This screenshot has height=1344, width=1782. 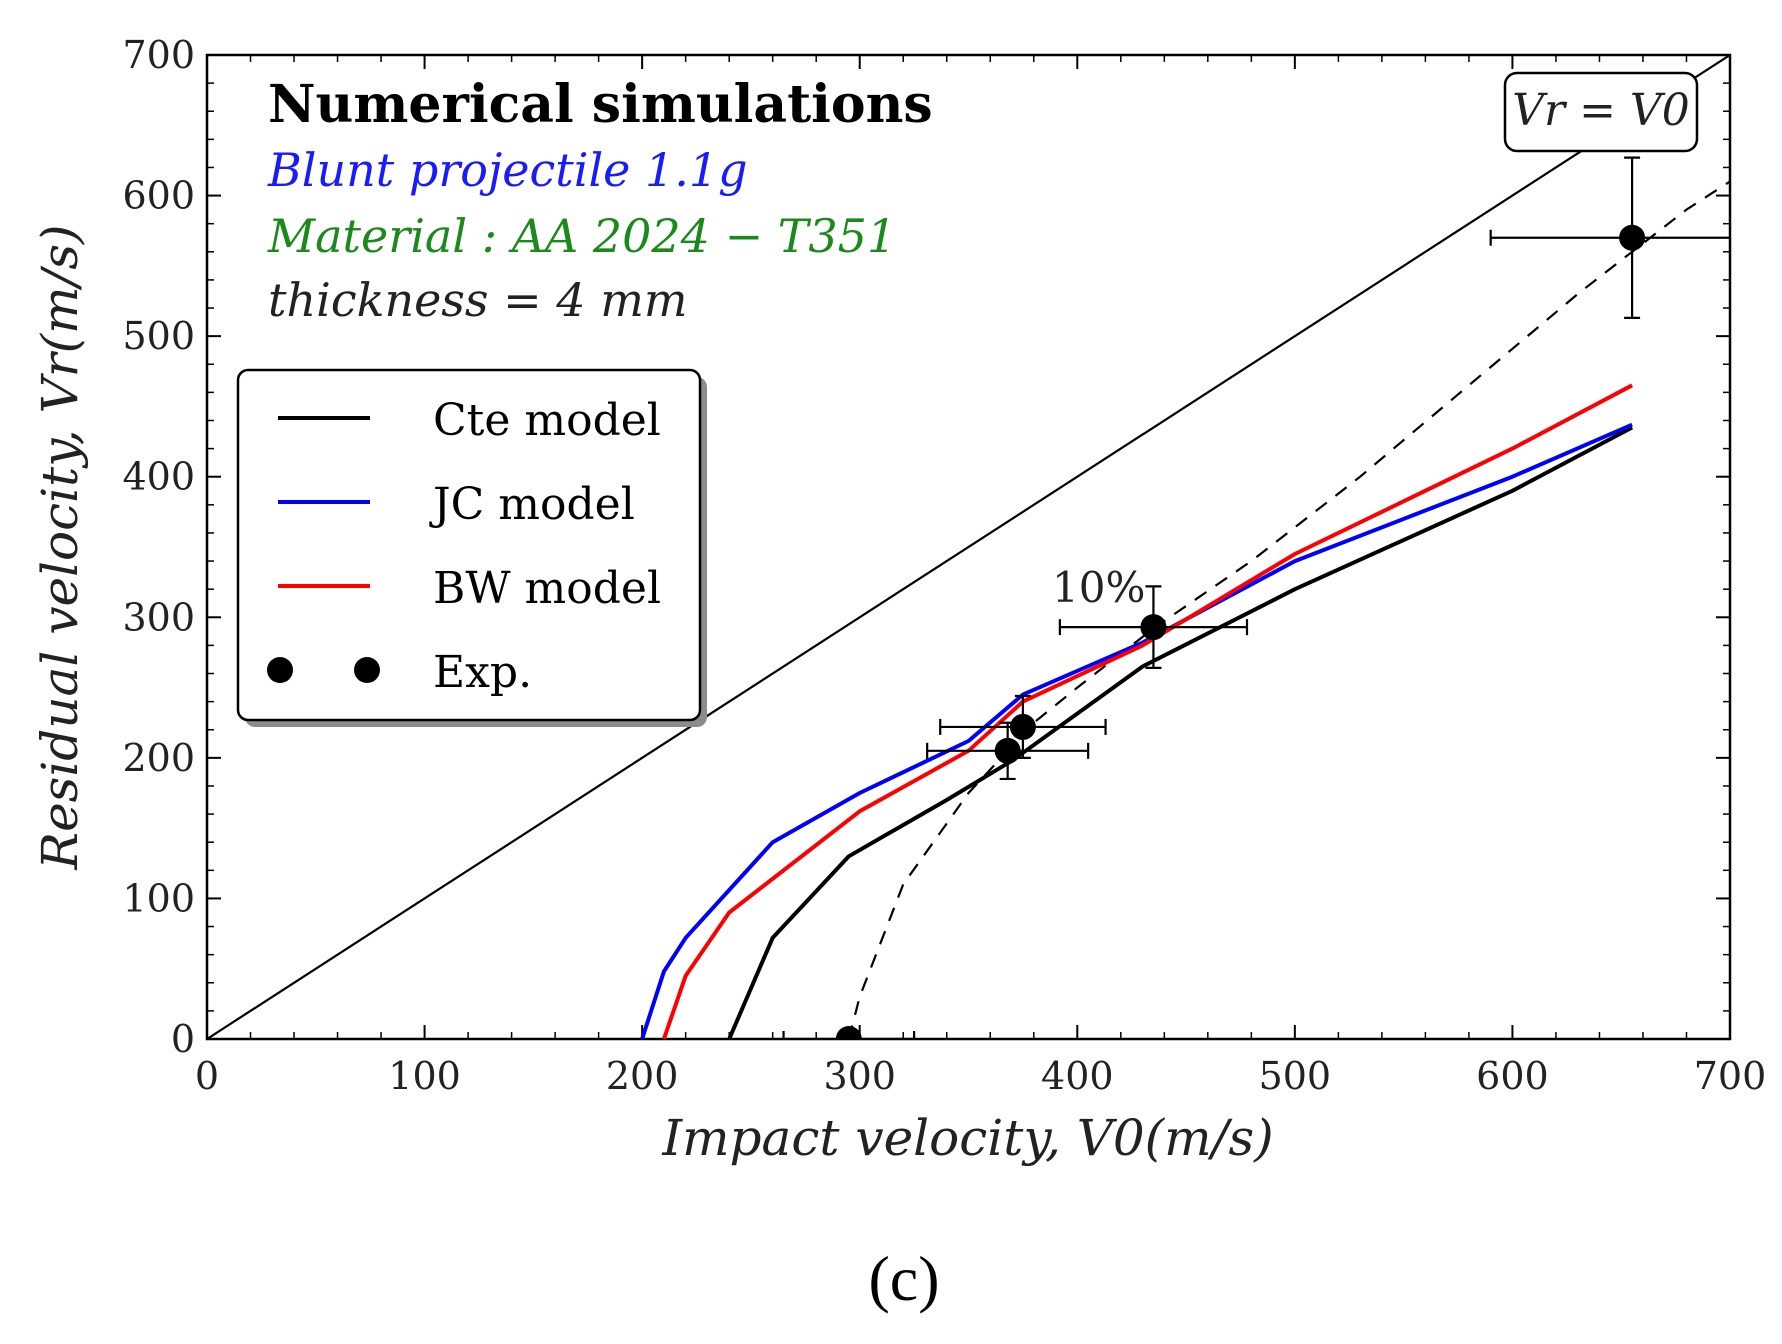 I want to click on x-tick-label: 400, so click(x=1077, y=1076).